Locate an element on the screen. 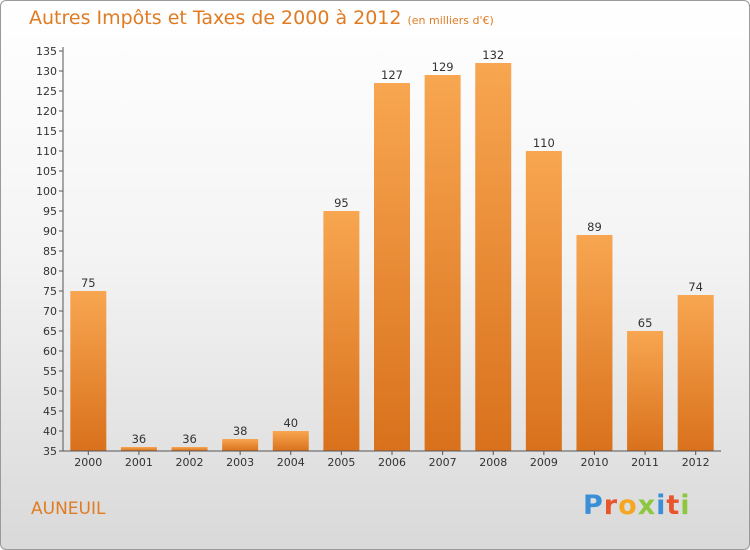 Image resolution: width=750 pixels, height=550 pixels. y-tick-label: 95 is located at coordinates (50, 211).